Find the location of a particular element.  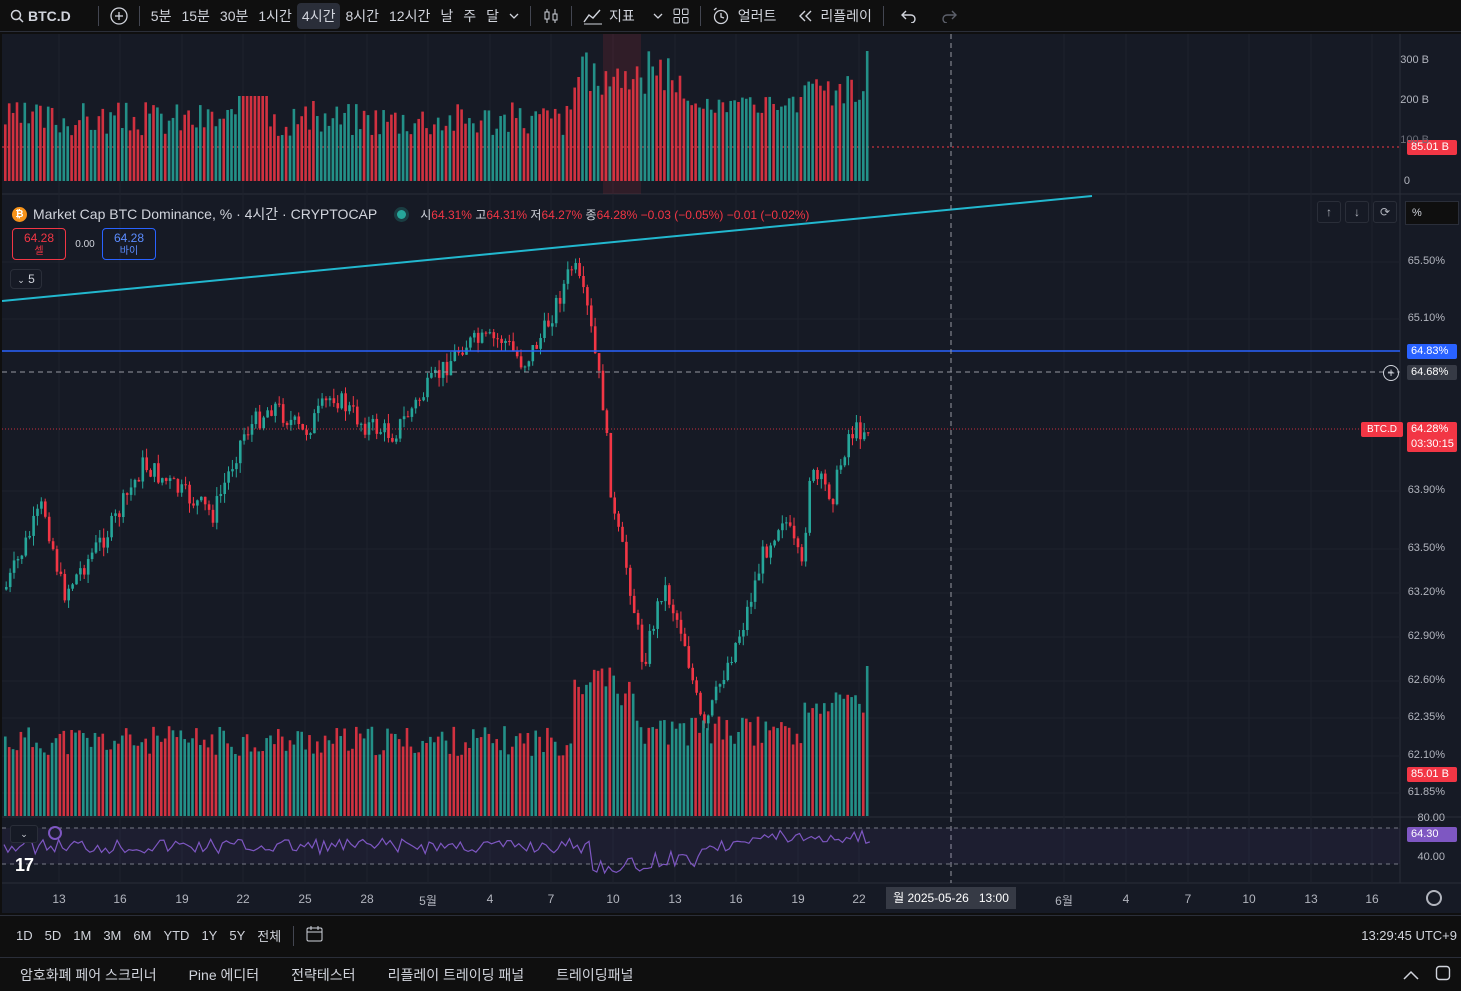

range-3m: 3M is located at coordinates (112, 935).